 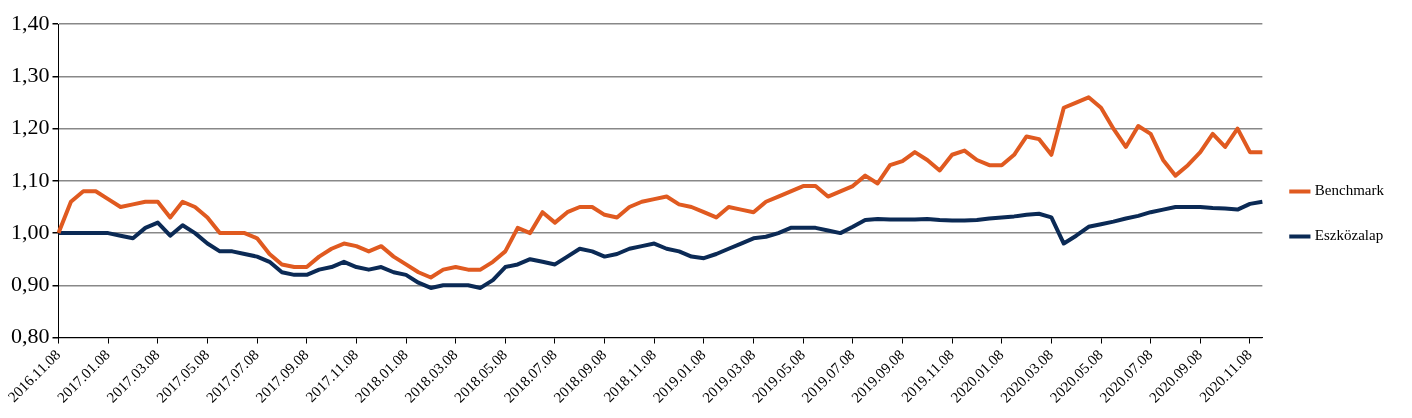 What do you see at coordinates (1349, 190) in the screenshot?
I see `legend-label: Benchmark` at bounding box center [1349, 190].